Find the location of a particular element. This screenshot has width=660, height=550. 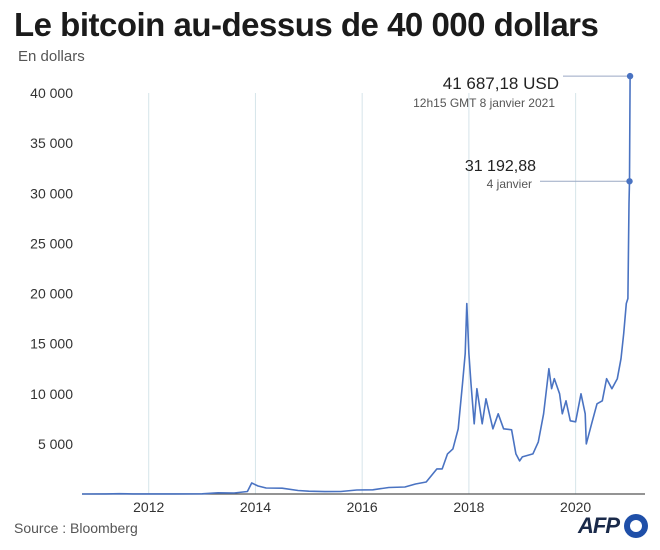

annotation-value: 31 192,88 is located at coordinates (500, 166).